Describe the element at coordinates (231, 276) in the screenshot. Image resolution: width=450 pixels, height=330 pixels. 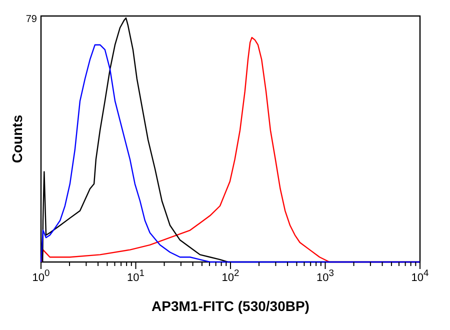
I see `x-tick-label: 10$^{2}$` at that location.